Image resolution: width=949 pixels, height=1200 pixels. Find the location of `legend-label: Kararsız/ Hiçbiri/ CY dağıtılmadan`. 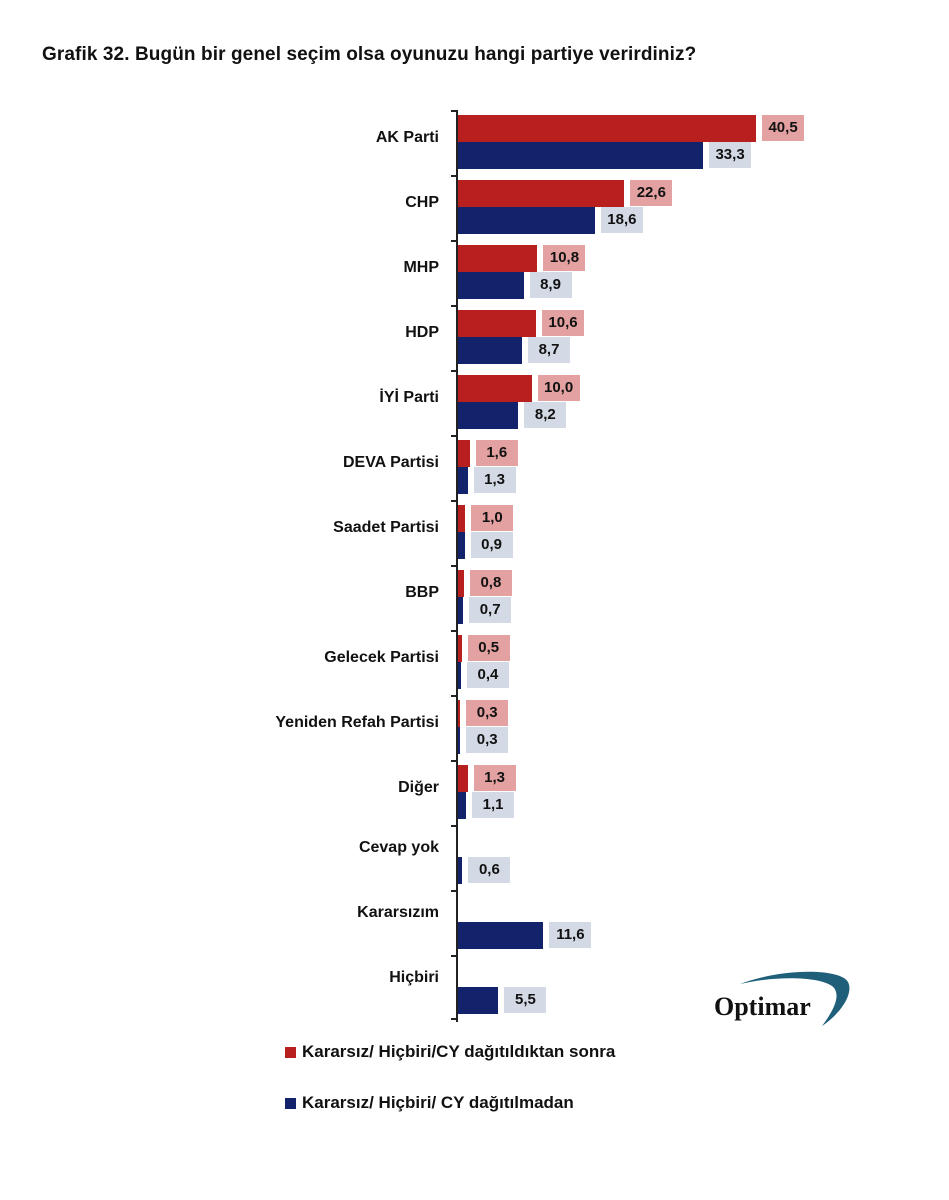

legend-label: Kararsız/ Hiçbiri/ CY dağıtılmadan is located at coordinates (438, 1102).